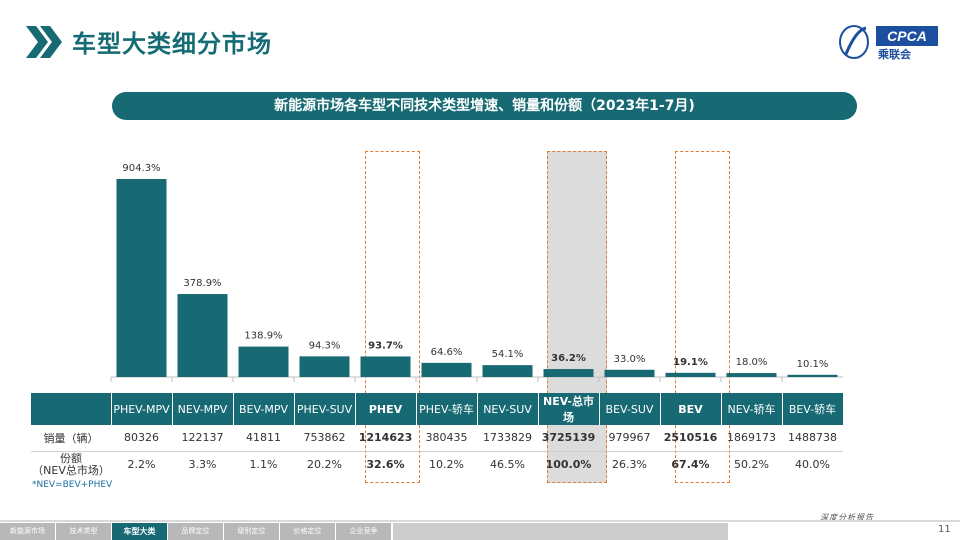 The height and width of the screenshot is (540, 960). I want to click on share-cell: 2.2%, so click(141, 465).